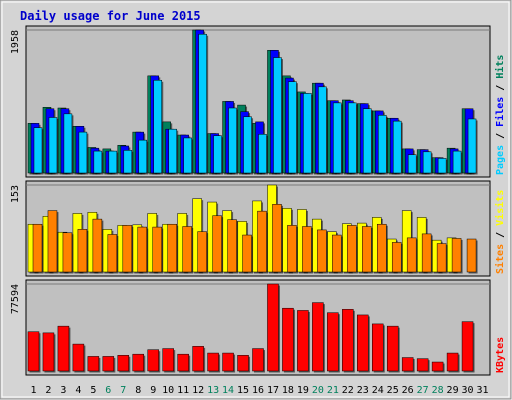 The width and height of the screenshot is (512, 400). Describe the element at coordinates (482, 390) in the screenshot. I see `x-tick-label: 31` at that location.